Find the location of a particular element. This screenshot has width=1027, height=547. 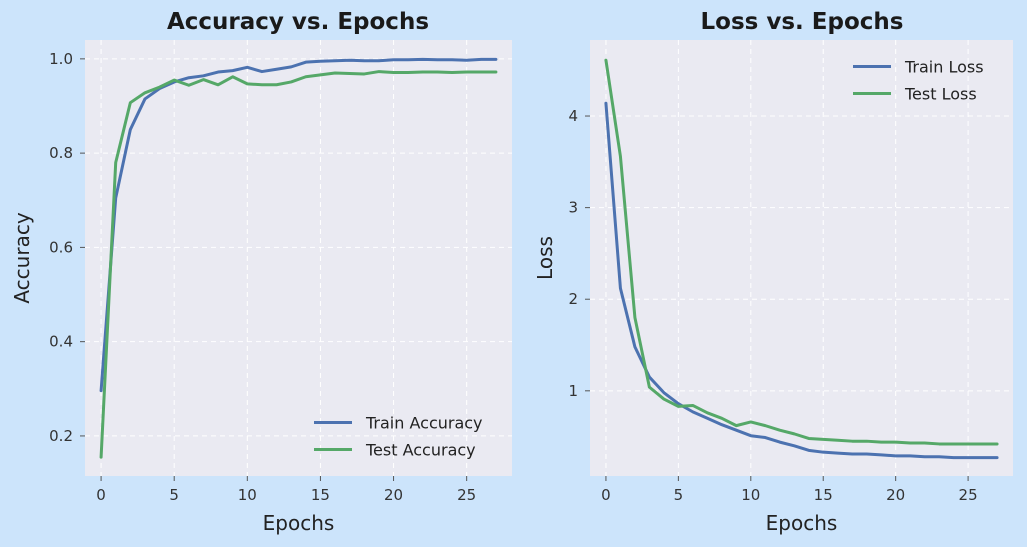

legend-label: Test Loss is located at coordinates (940, 94).